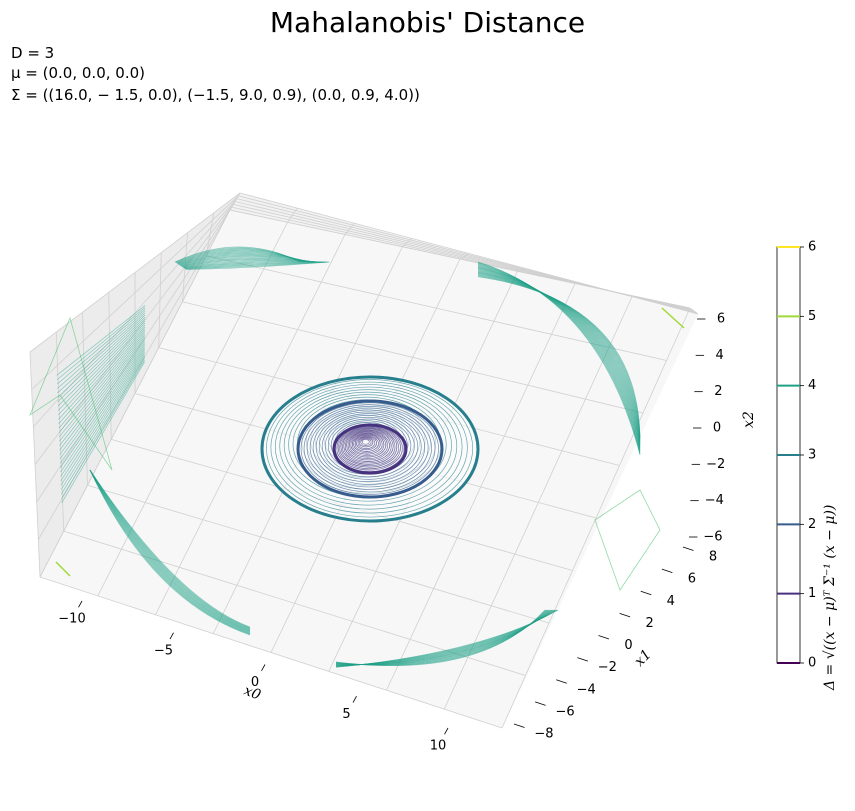 This screenshot has height=811, width=855. Describe the element at coordinates (812, 247) in the screenshot. I see `colorbar-tick-label: 6` at that location.